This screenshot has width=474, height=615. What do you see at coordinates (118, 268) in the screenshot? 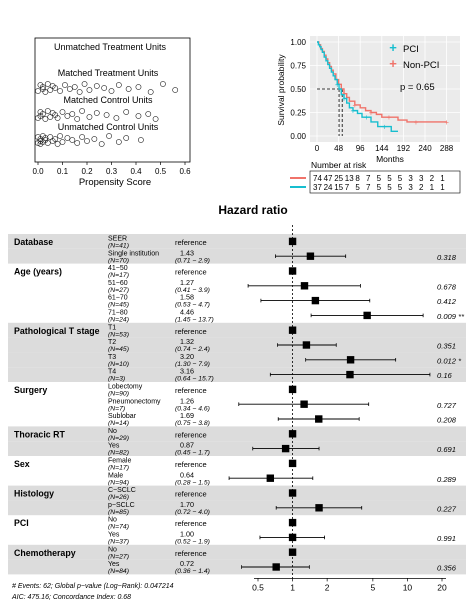
I see `forest-level-label: 41−50` at bounding box center [118, 268].